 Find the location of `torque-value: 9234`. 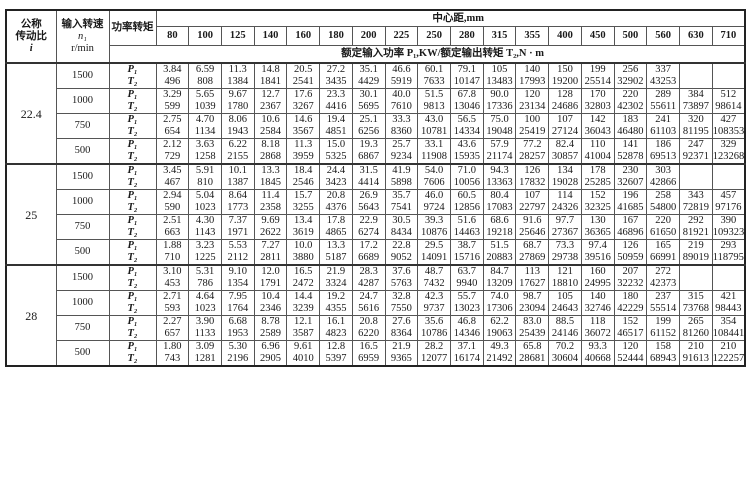

torque-value: 9234 is located at coordinates (401, 157).